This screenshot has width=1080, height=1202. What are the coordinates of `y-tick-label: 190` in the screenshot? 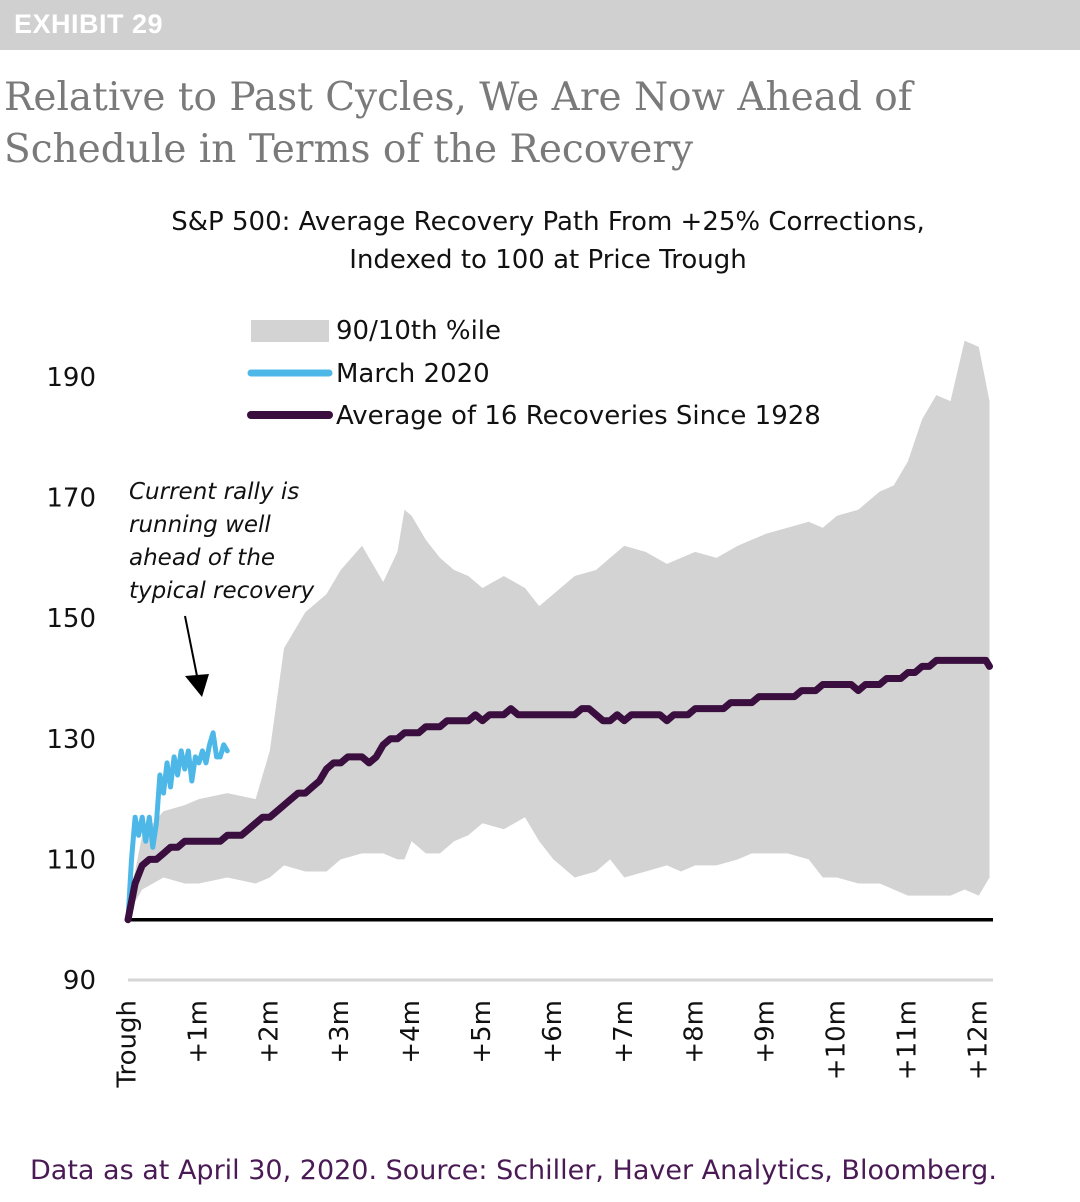 It's located at (71, 378).